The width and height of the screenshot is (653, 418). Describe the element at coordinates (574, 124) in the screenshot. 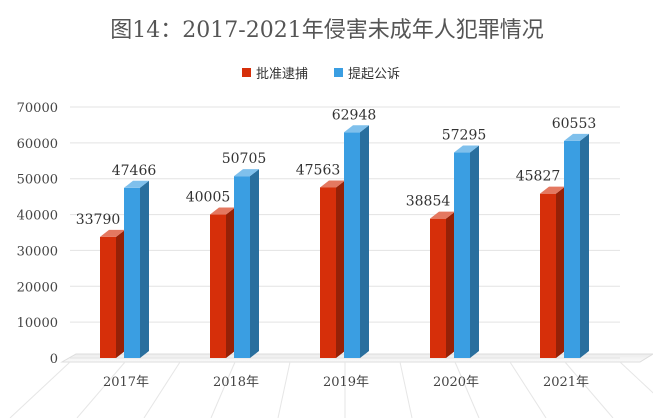

I see `data-label: 60553` at that location.